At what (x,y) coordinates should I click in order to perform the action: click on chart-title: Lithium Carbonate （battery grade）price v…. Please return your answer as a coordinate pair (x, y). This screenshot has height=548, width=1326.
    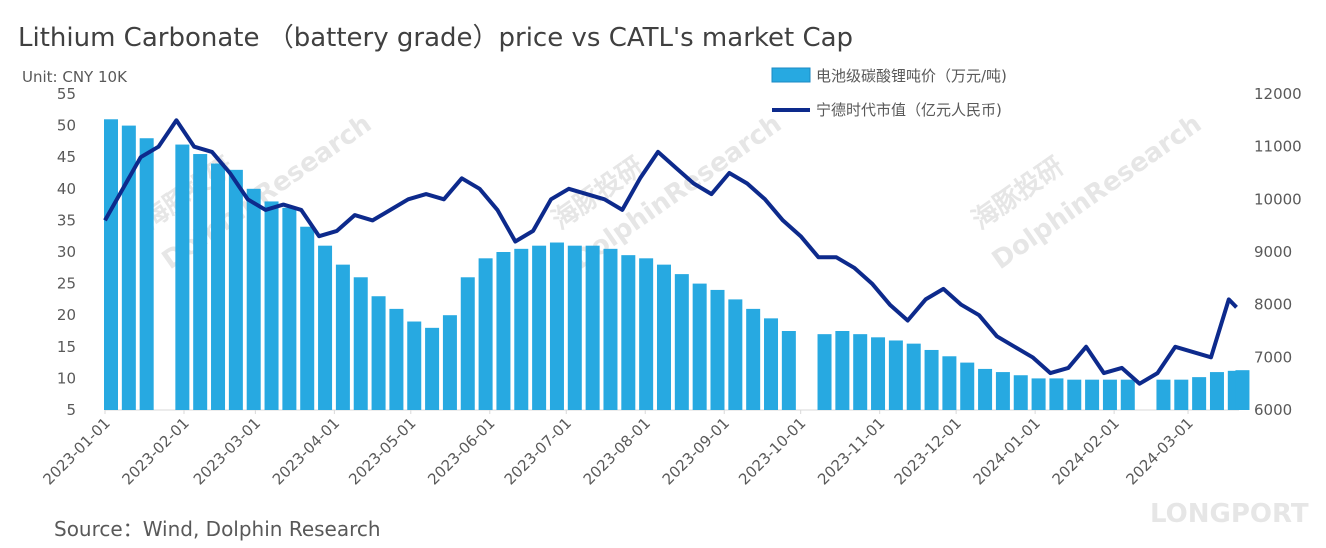
    Looking at the image, I should click on (435, 38).